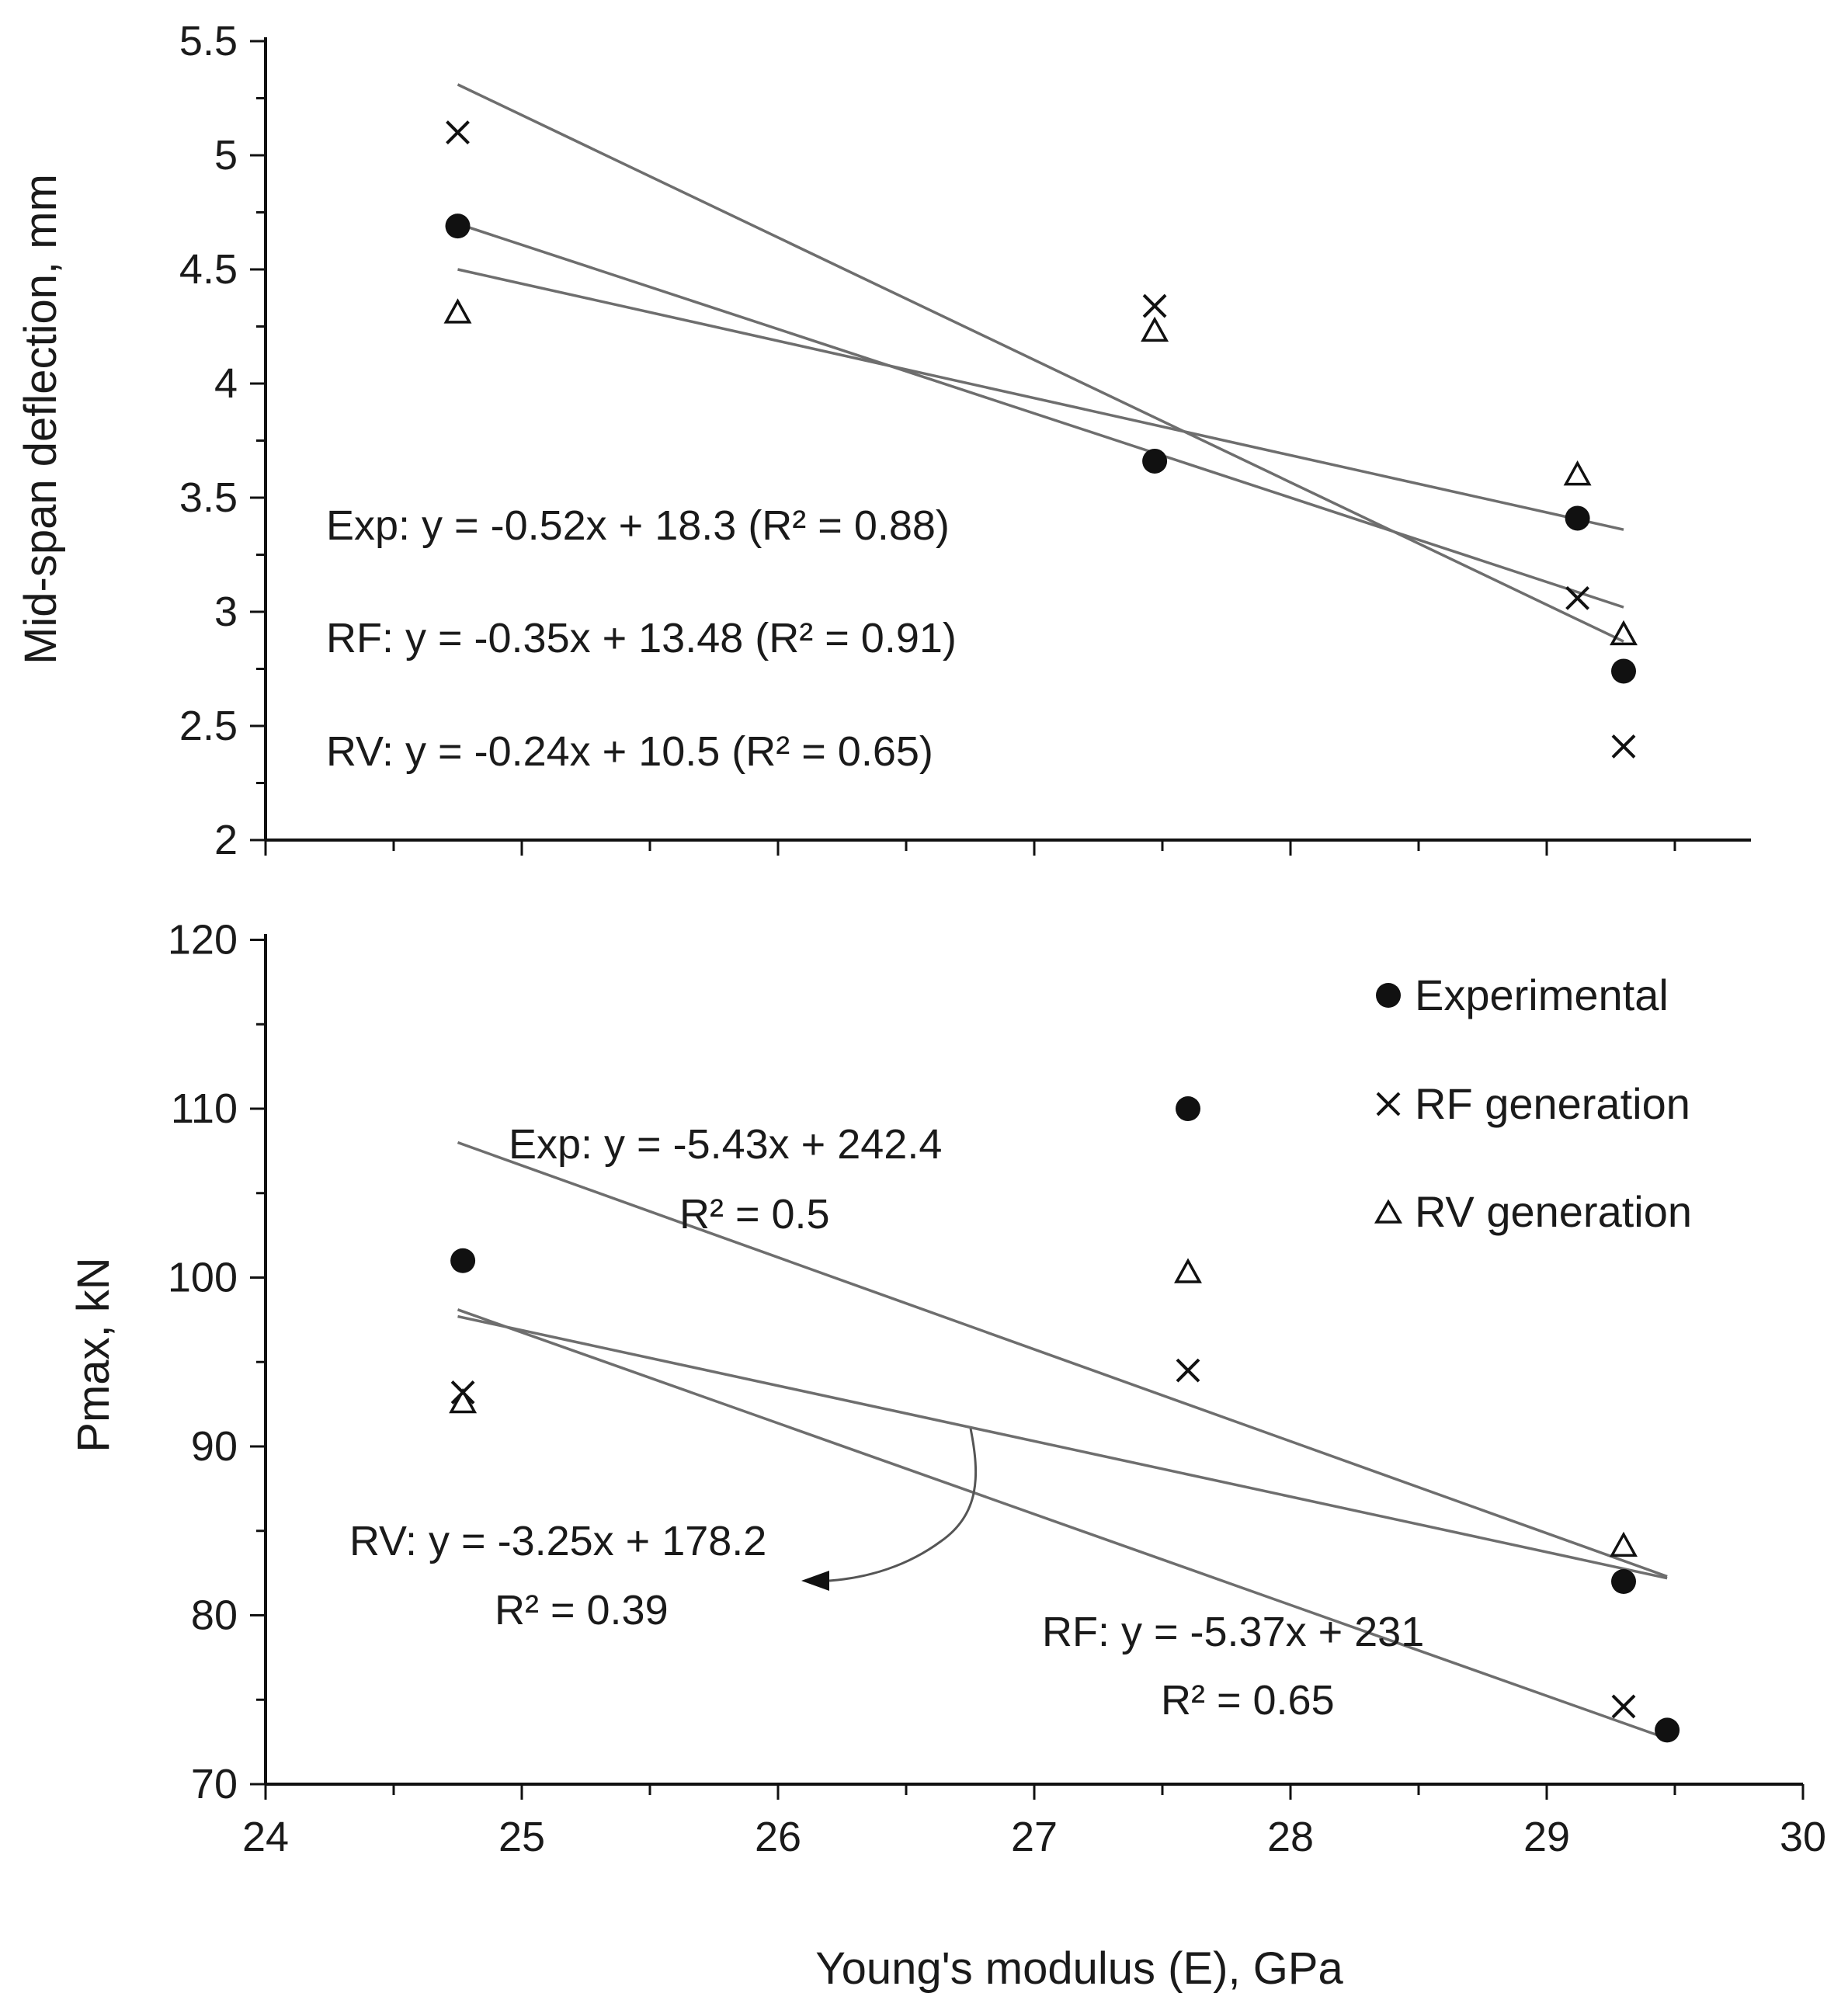 Image resolution: width=1848 pixels, height=2000 pixels. I want to click on pmax-rf-equation: RF: y = -5.37x + 231, so click(1233, 1632).